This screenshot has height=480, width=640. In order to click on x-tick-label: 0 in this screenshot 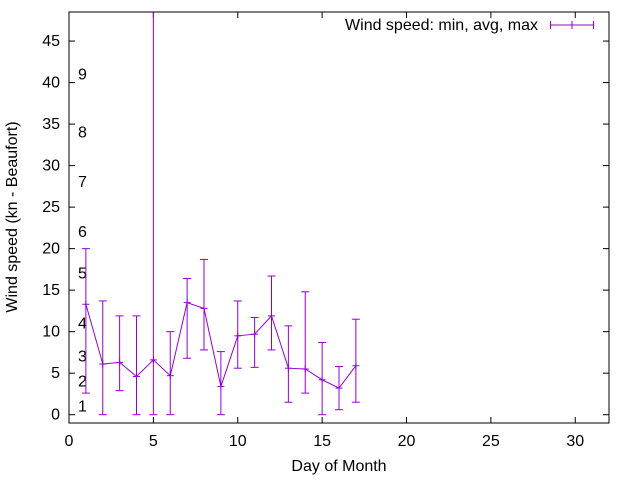, I will do `click(69, 441)`.